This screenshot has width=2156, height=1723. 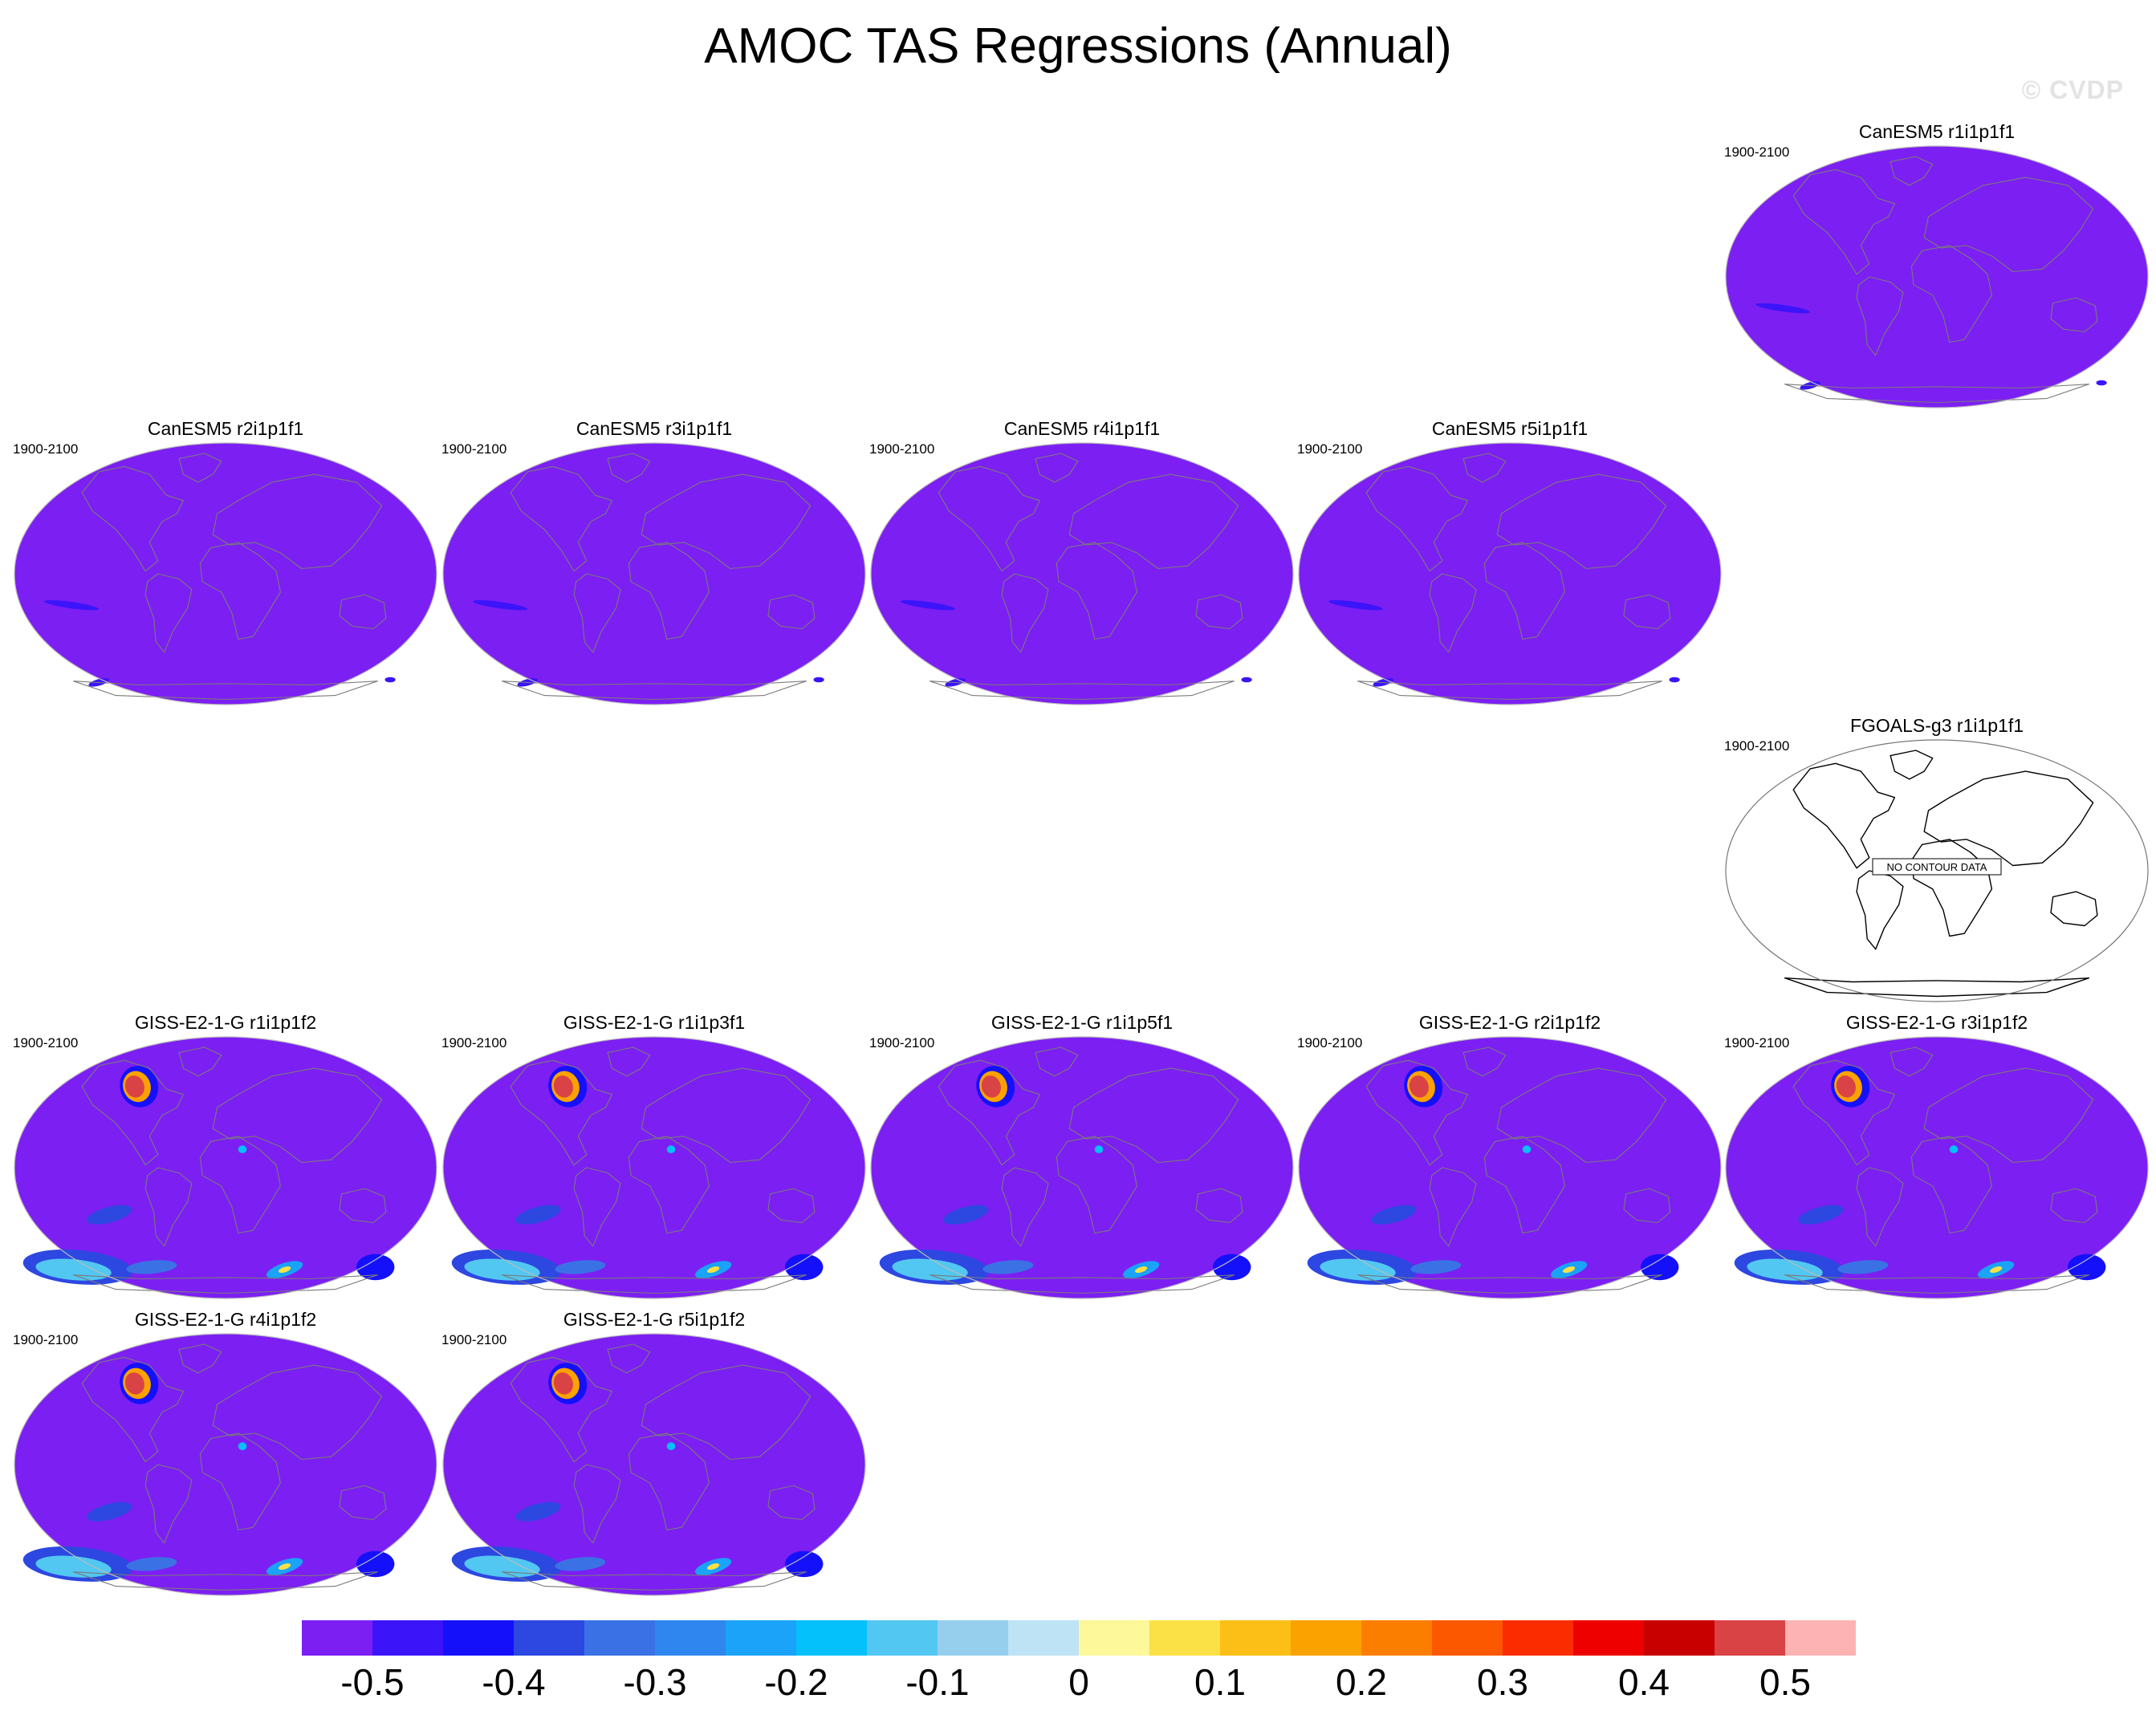 I want to click on colorbar-tick-label: -0.1, so click(x=937, y=1682).